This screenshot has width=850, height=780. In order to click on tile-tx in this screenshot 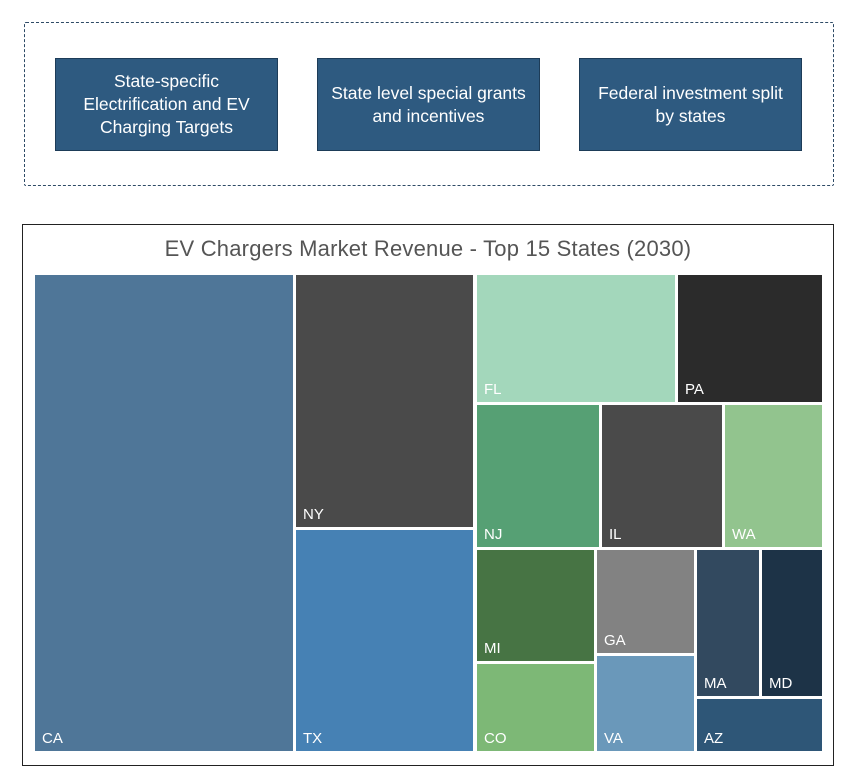, I will do `click(384, 640)`.